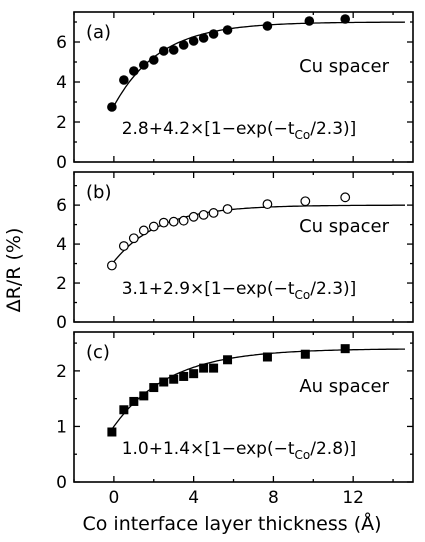 Image resolution: width=425 pixels, height=542 pixels. What do you see at coordinates (208, 289) in the screenshot?
I see `fit-formula-main: 3.1+2.9×[1−exp(−t` at bounding box center [208, 289].